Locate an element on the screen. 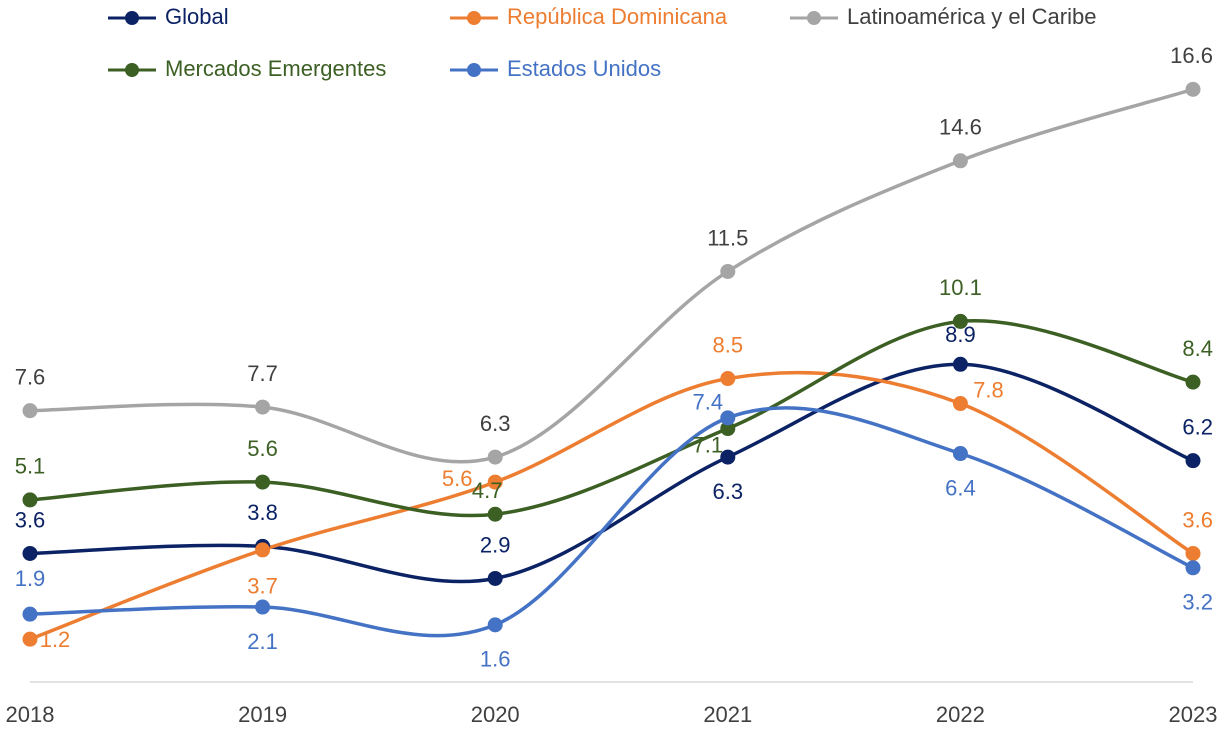  x-tick-label: 2020 is located at coordinates (495, 714).